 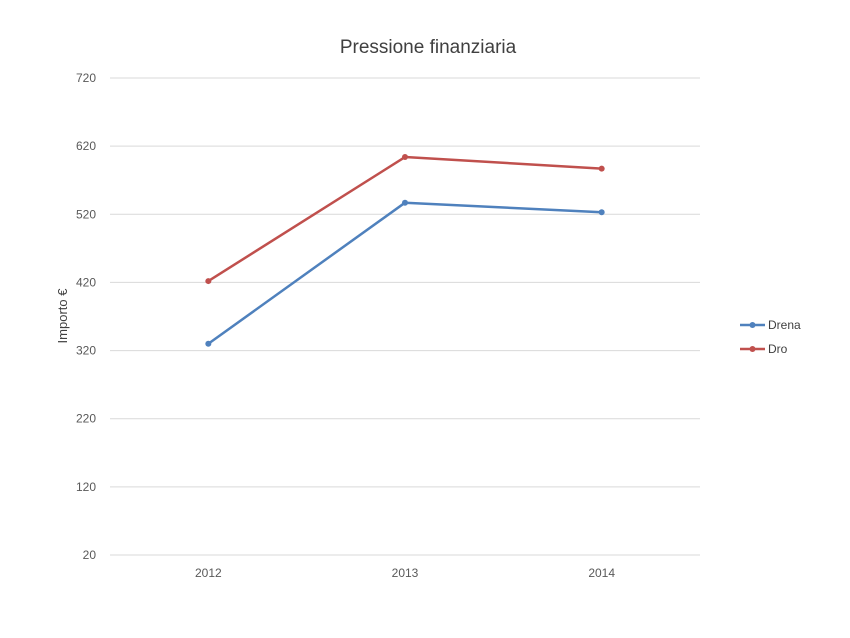 I want to click on y-tick-label: 420, so click(x=86, y=282).